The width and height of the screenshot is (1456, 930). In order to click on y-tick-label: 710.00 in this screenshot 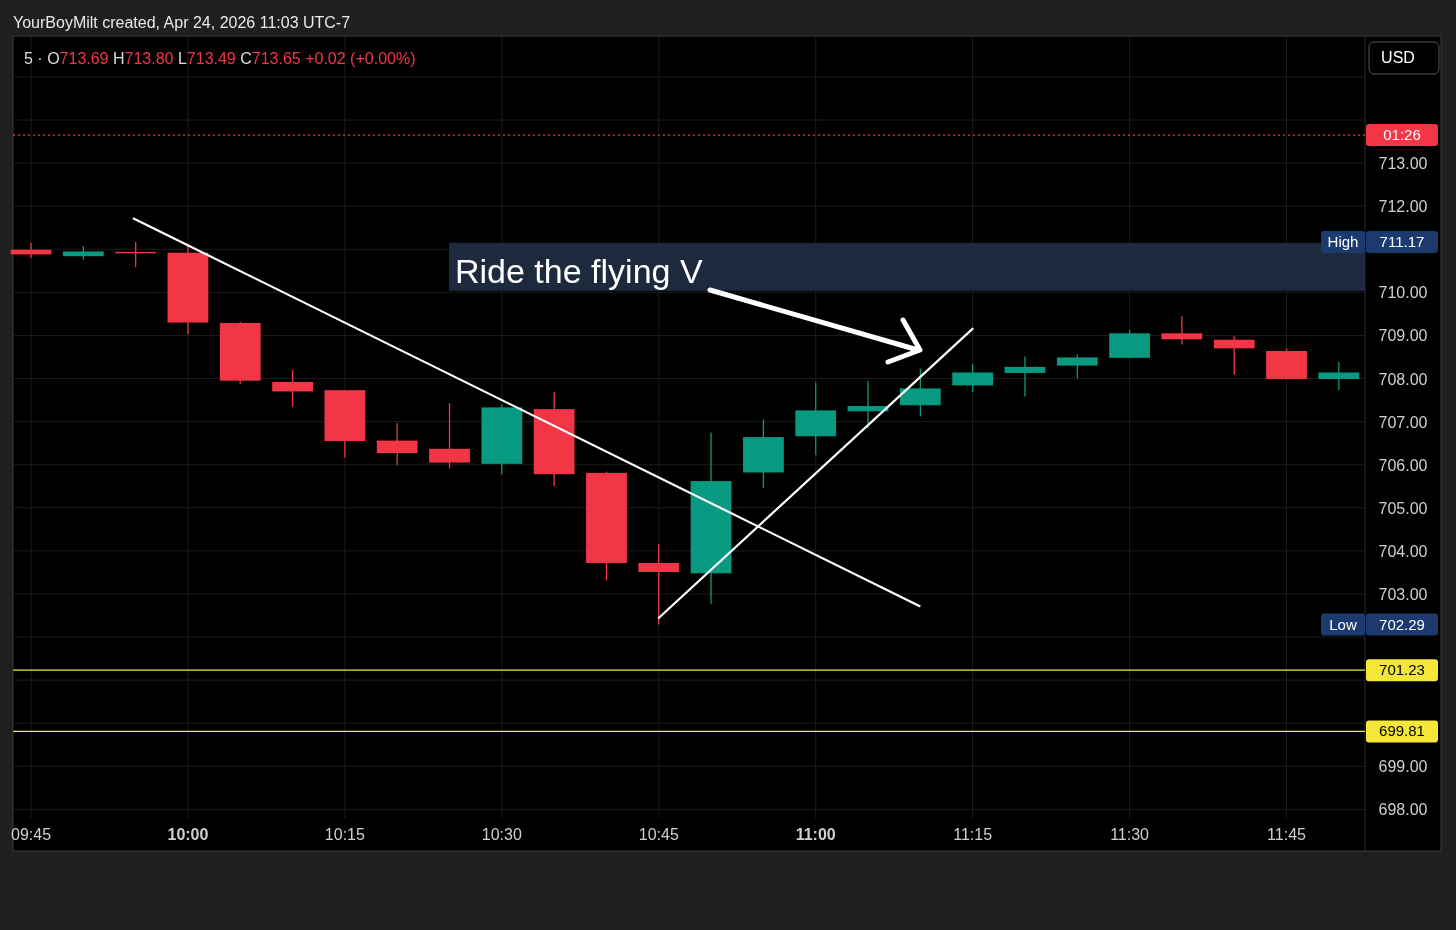, I will do `click(1403, 293)`.